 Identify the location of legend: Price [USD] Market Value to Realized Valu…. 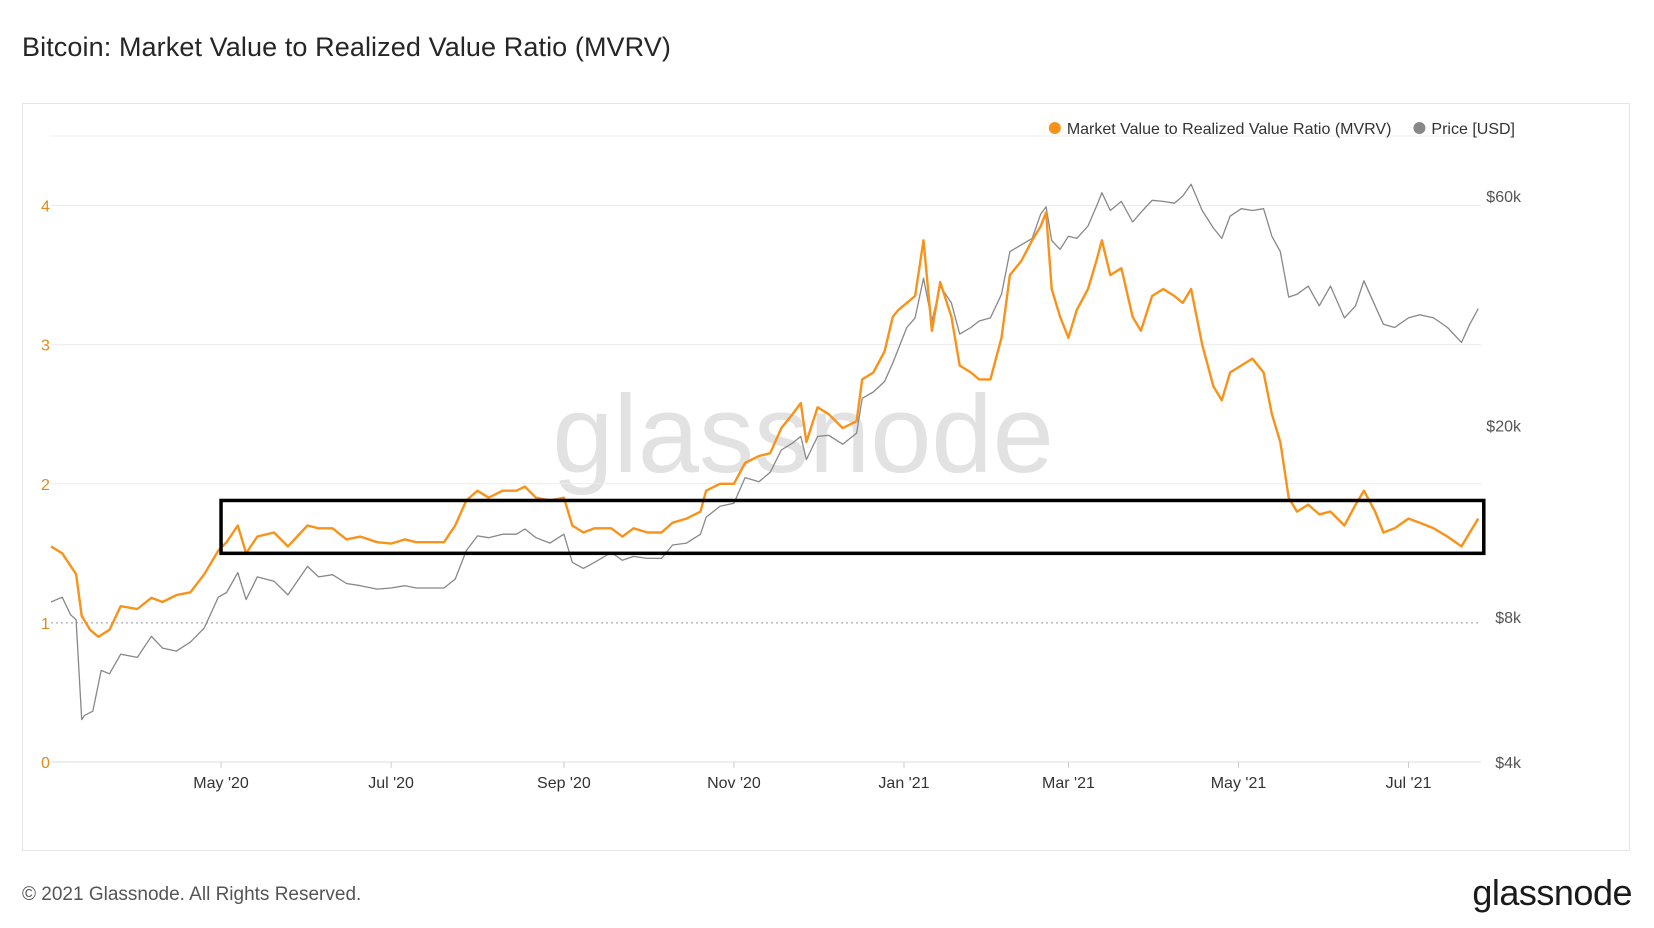
(1281, 129).